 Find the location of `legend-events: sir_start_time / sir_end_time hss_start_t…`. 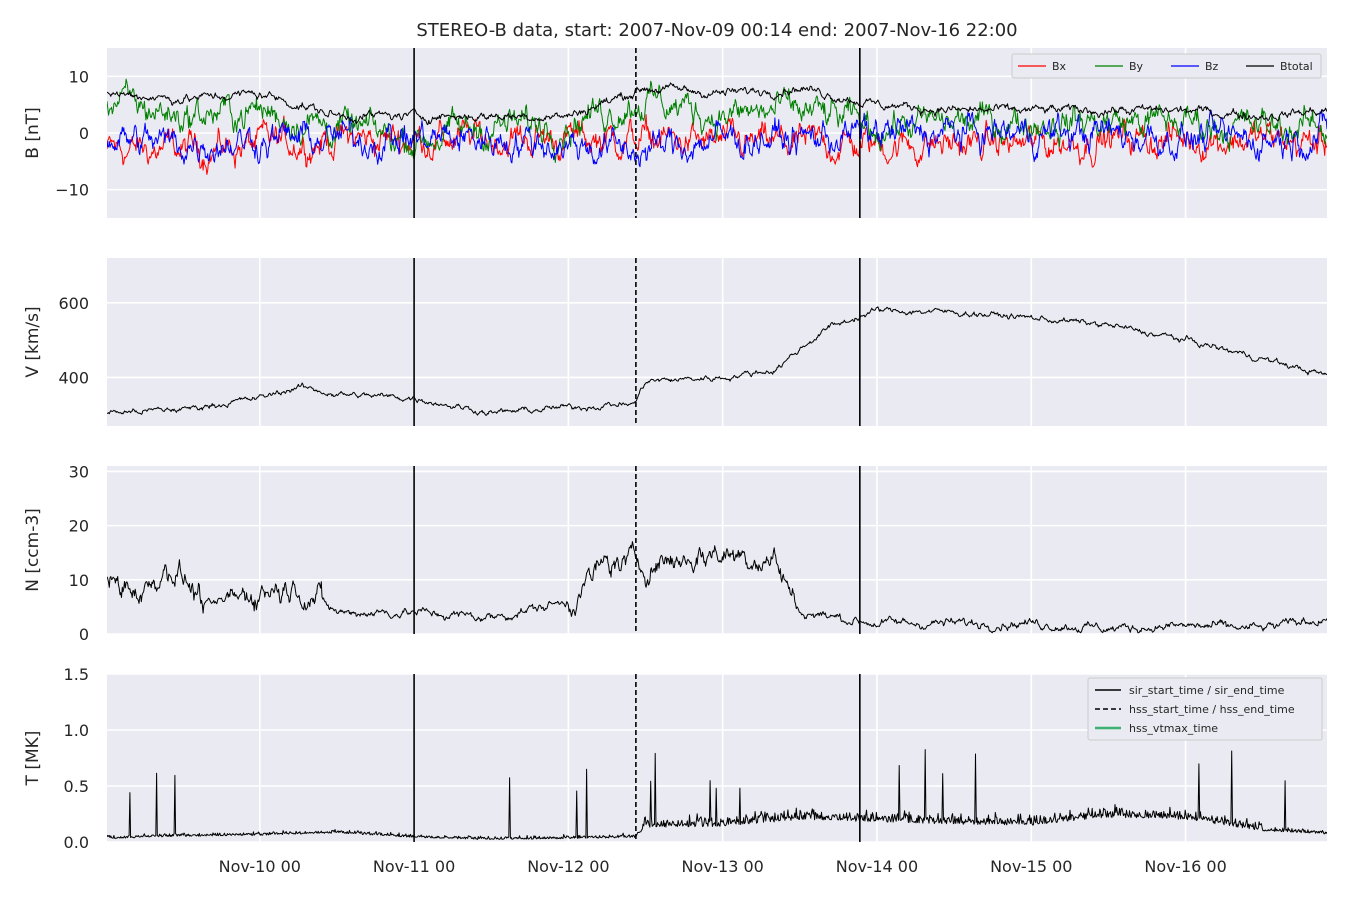

legend-events: sir_start_time / sir_end_time hss_start_t… is located at coordinates (1205, 709).